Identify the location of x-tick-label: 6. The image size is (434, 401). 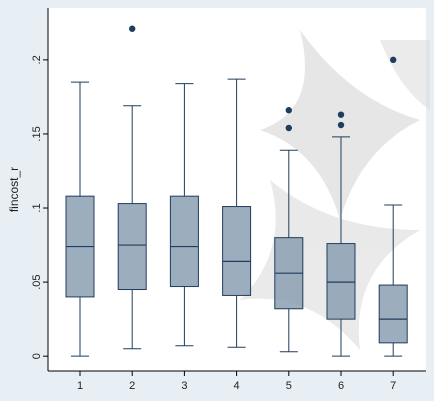
(341, 386).